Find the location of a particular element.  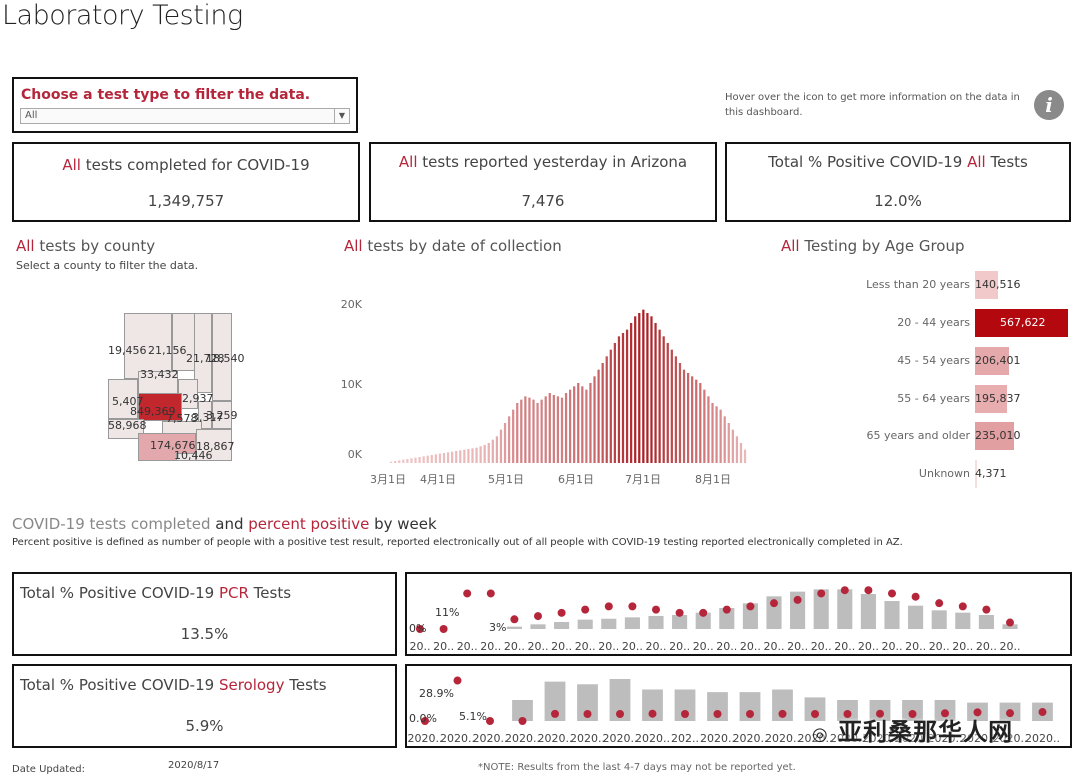

county-graham is located at coordinates (222, 415).